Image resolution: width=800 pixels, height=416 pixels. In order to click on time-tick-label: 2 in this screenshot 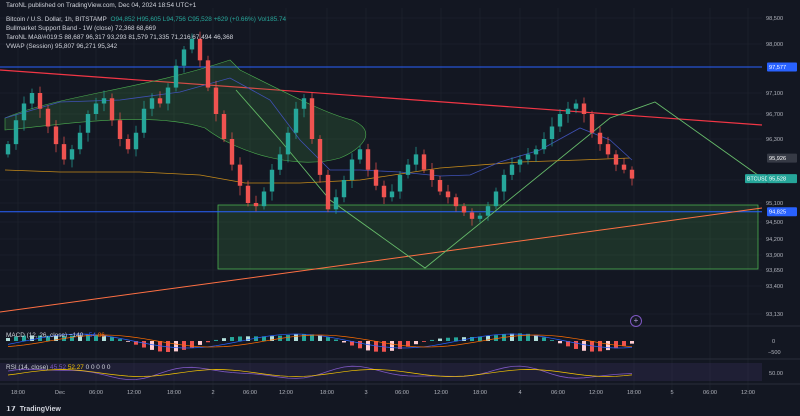, I will do `click(212, 393)`.